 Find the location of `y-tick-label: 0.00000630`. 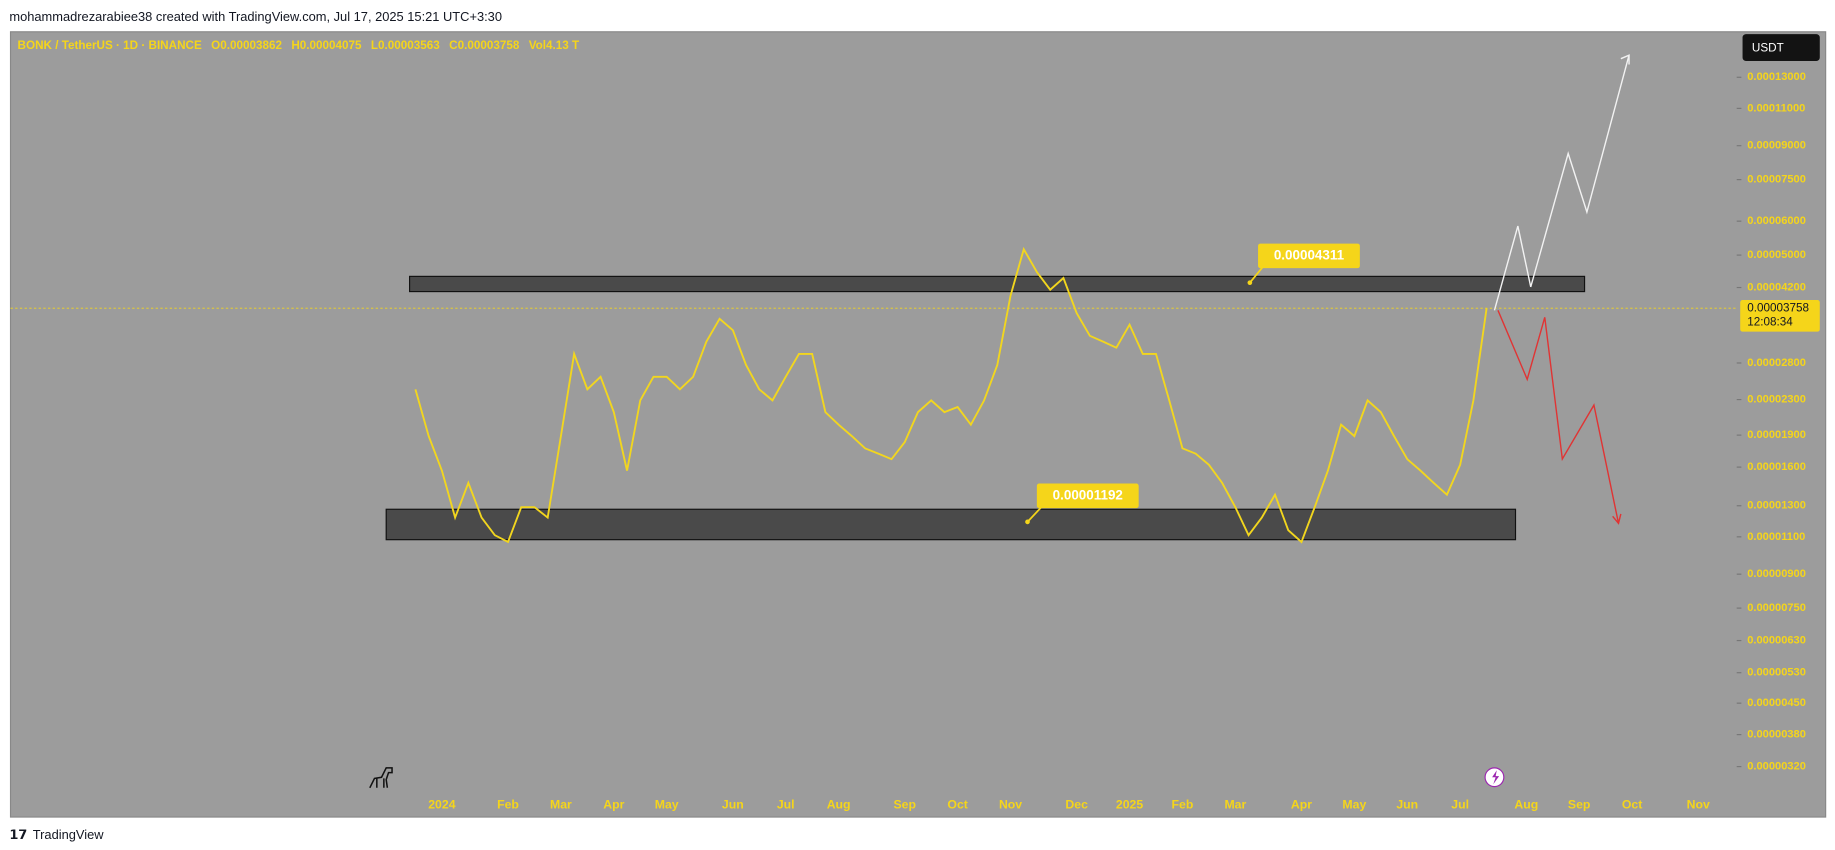

y-tick-label: 0.00000630 is located at coordinates (1776, 640).